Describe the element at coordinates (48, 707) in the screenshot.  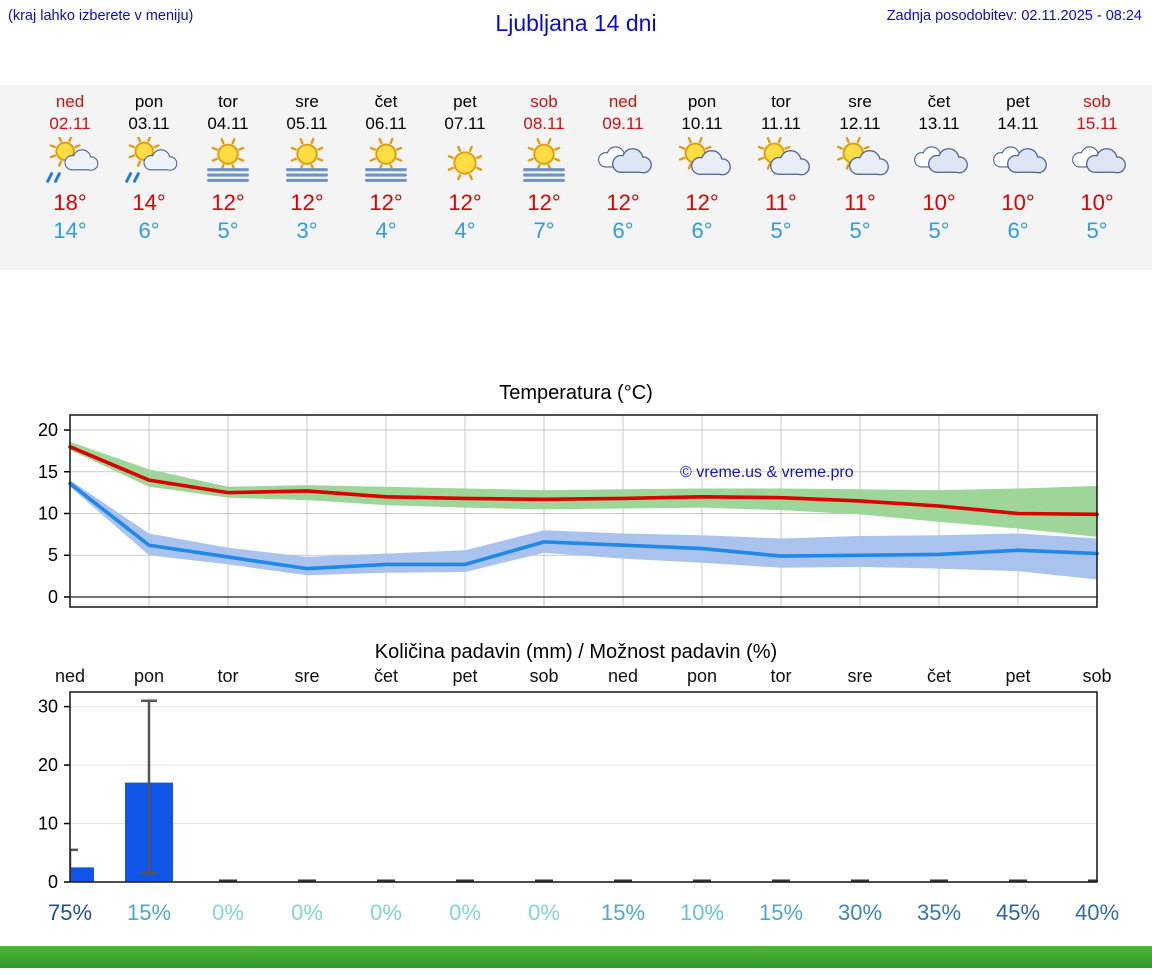
I see `svg-text: 30` at that location.